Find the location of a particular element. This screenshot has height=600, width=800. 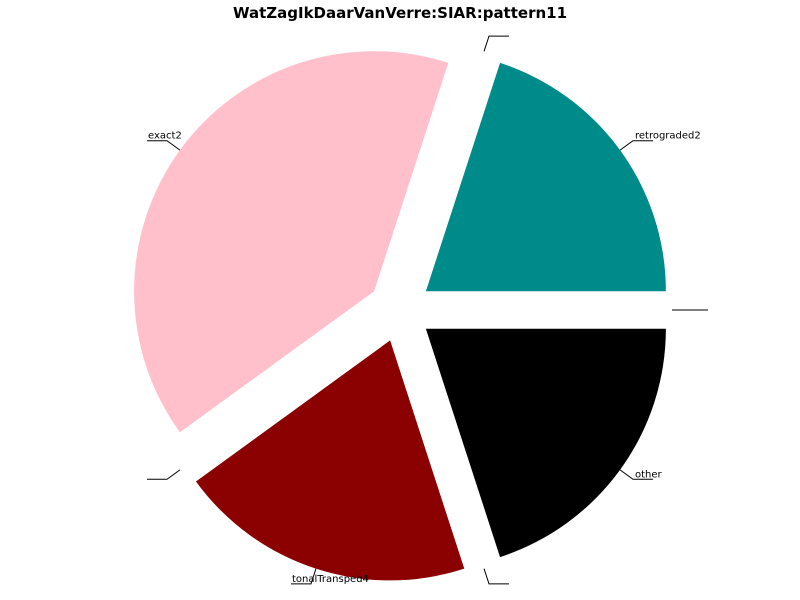

pie-slice-other is located at coordinates (545, 443).